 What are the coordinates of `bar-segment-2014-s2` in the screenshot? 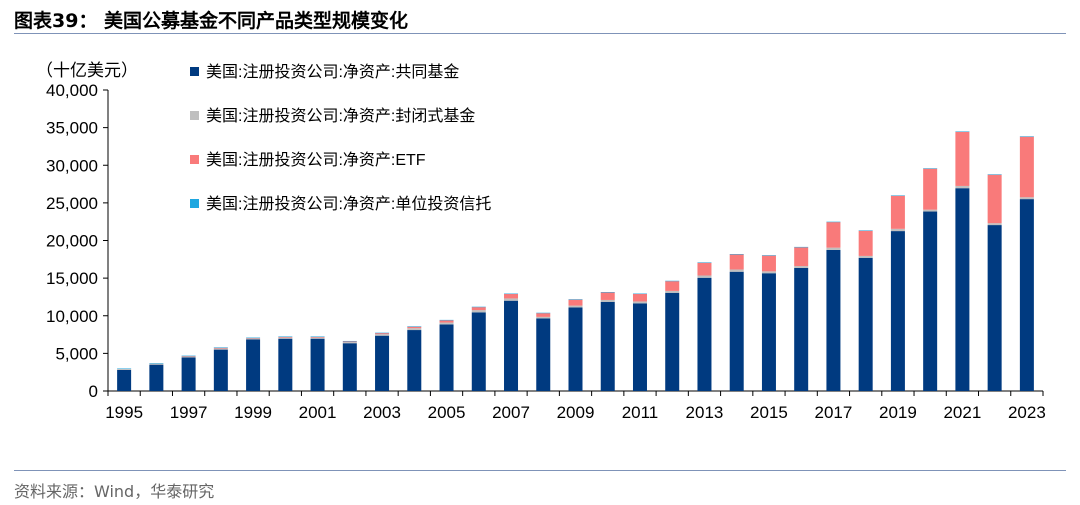 It's located at (736, 262).